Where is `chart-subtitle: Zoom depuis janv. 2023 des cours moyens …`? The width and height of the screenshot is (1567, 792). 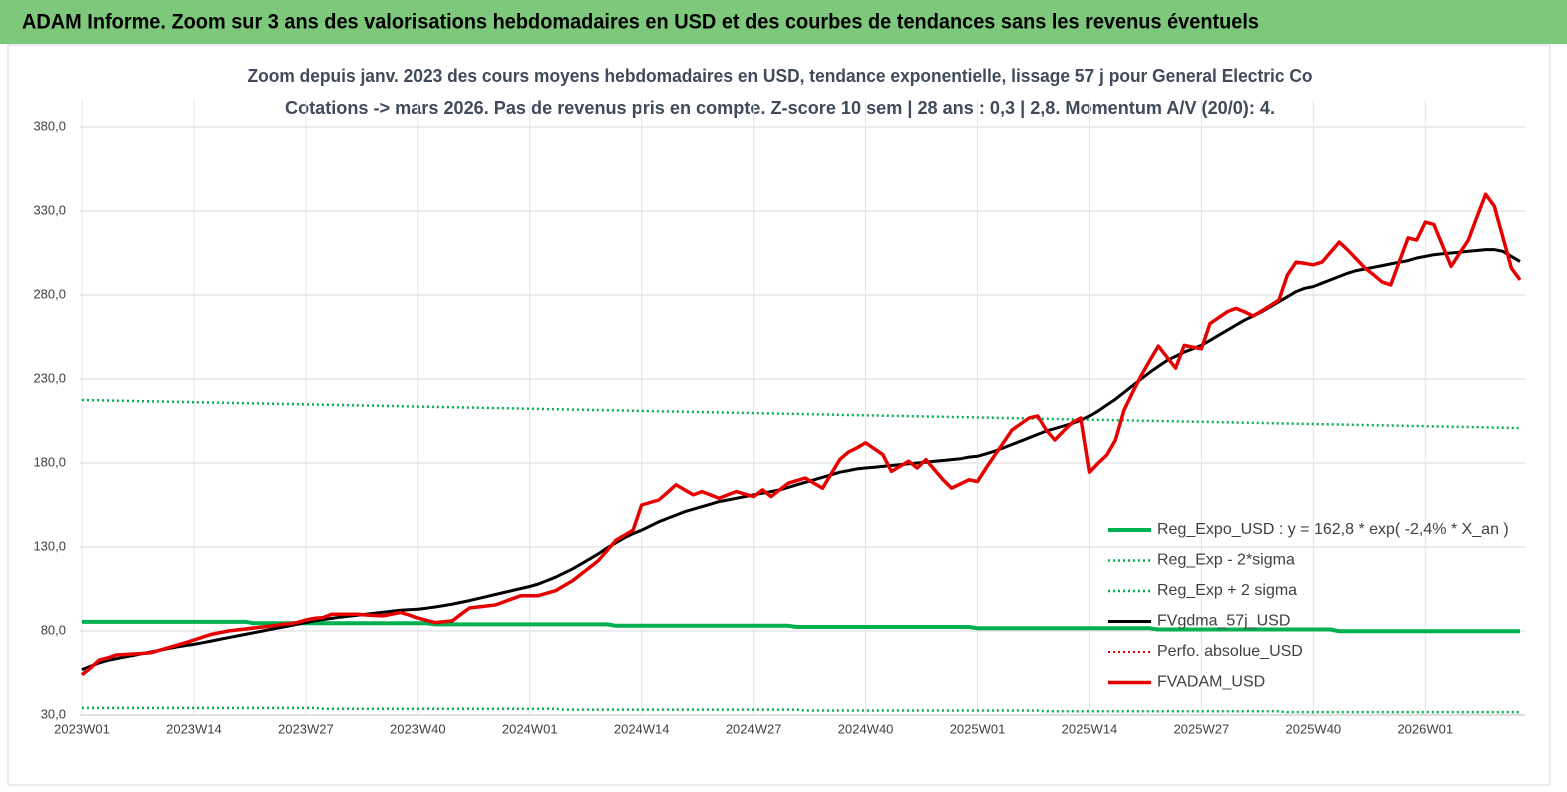
chart-subtitle: Zoom depuis janv. 2023 des cours moyens … is located at coordinates (780, 76).